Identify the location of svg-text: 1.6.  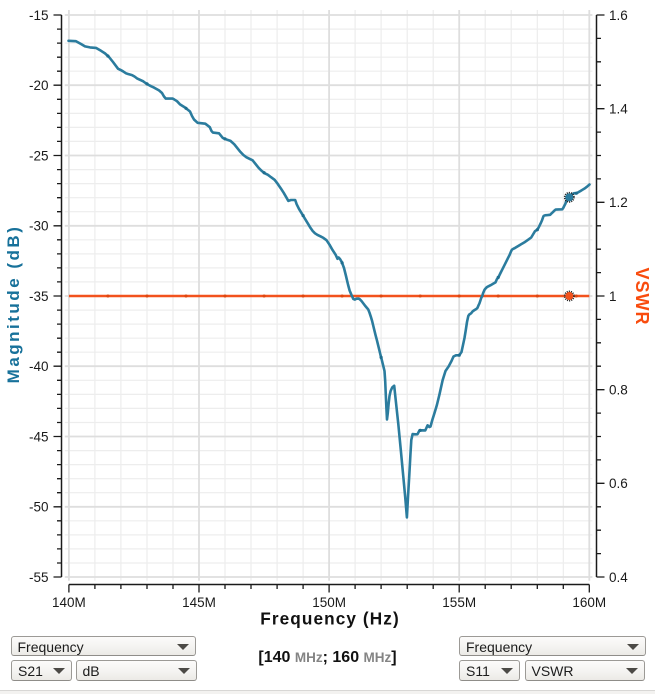
(618, 15).